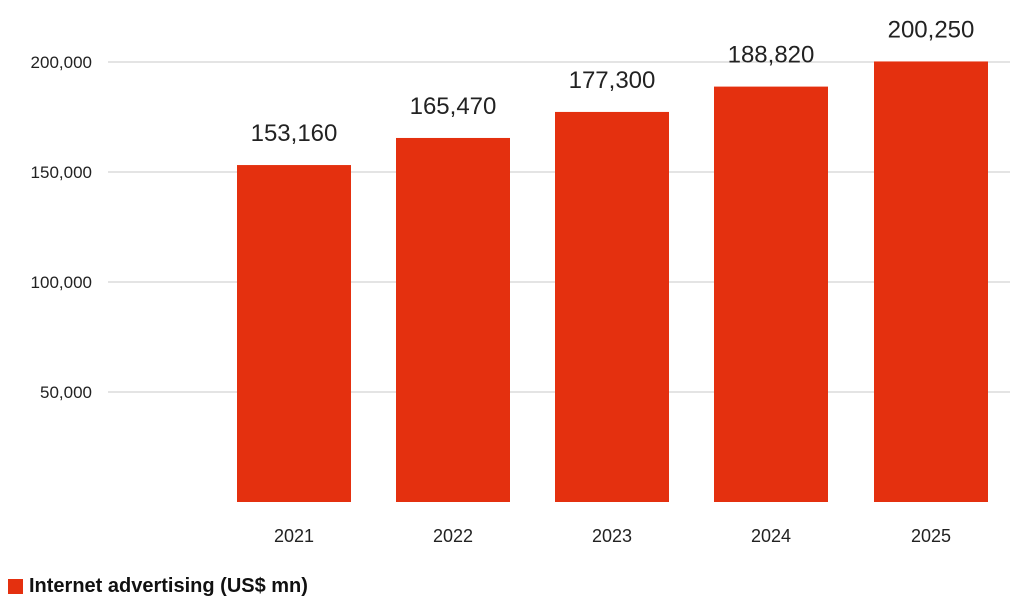  Describe the element at coordinates (453, 106) in the screenshot. I see `data-label-2022: 165,470` at that location.